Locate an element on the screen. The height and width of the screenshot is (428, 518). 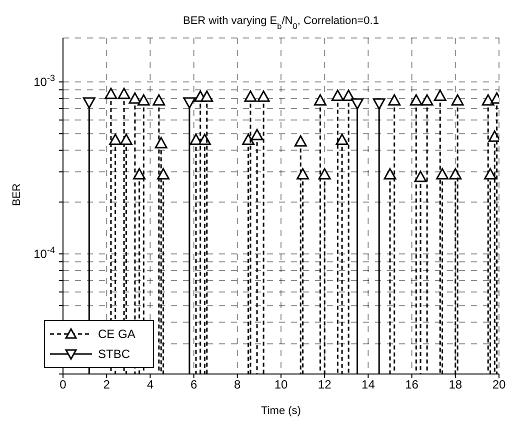
legend-label: CE GA is located at coordinates (117, 334).